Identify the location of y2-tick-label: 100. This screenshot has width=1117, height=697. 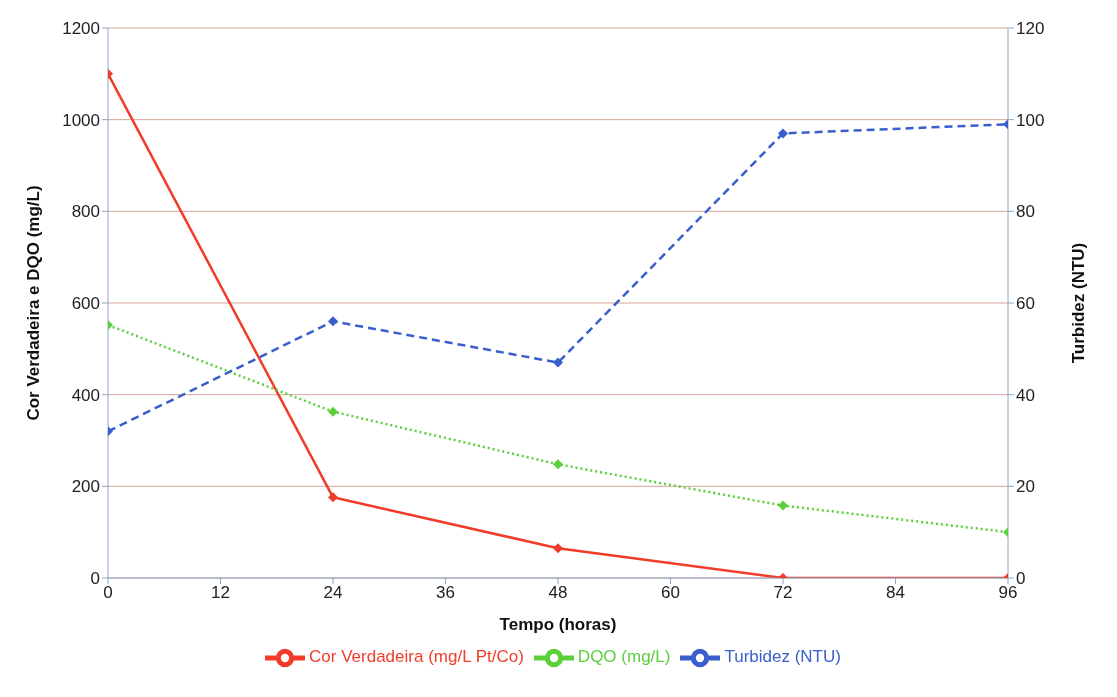
(1030, 120).